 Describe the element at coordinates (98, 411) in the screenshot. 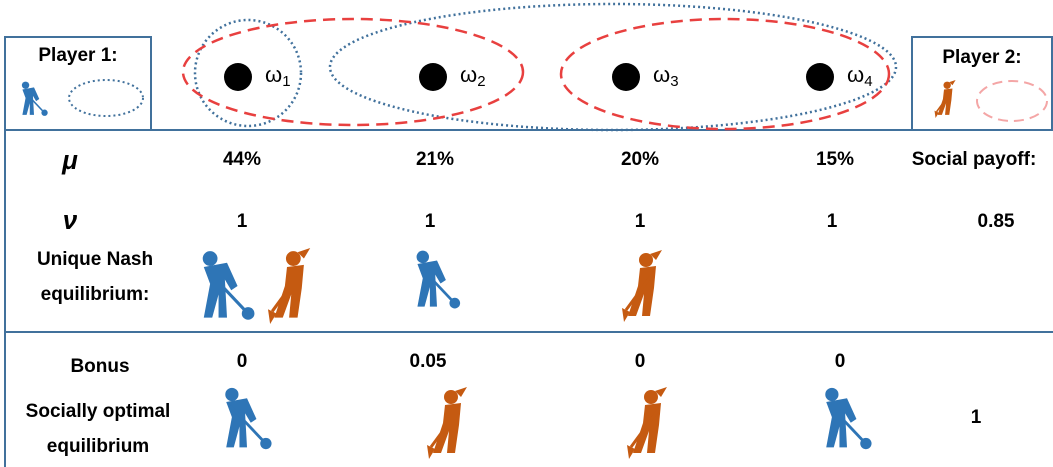

I see `row-label: Socially optimal` at that location.